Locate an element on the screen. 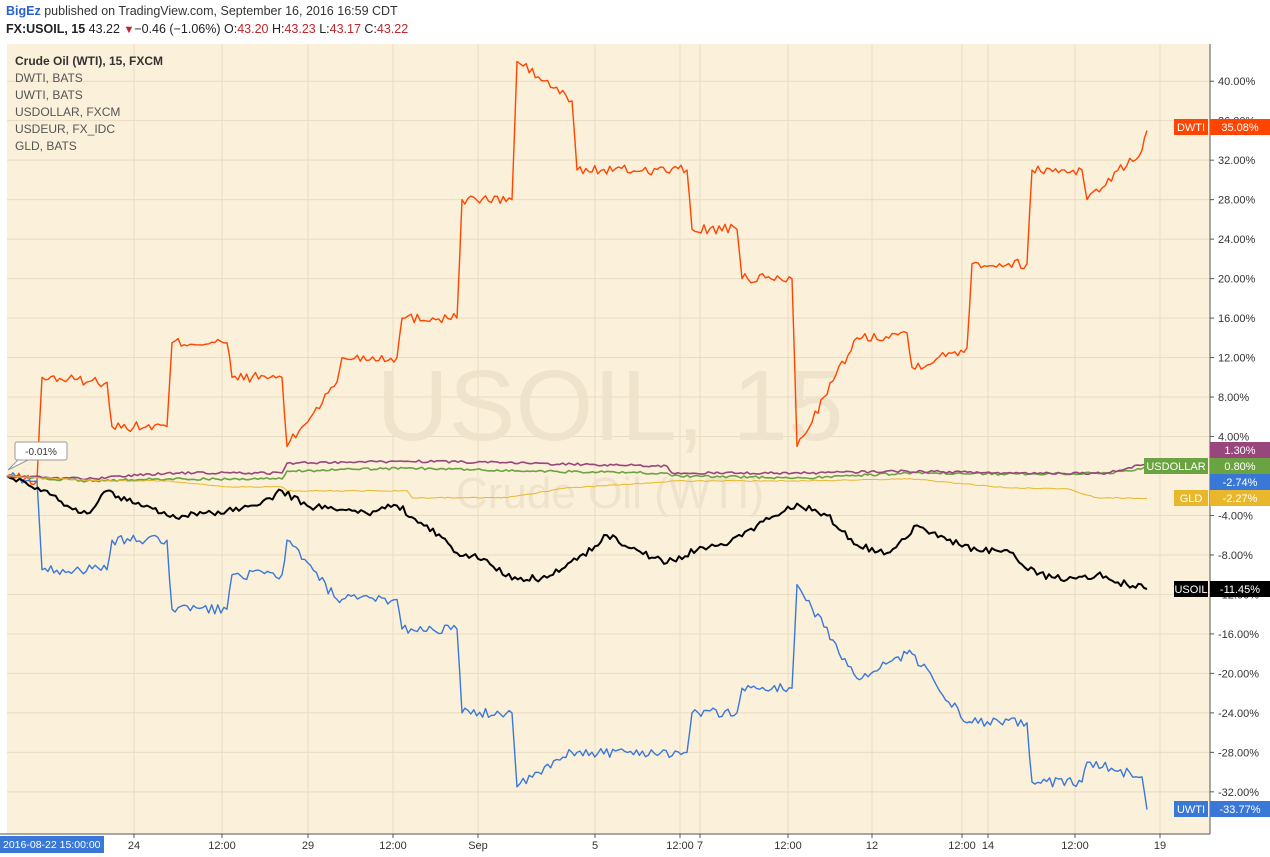 This screenshot has width=1270, height=857. extra-value-tag-label: -2.74% is located at coordinates (1240, 483).